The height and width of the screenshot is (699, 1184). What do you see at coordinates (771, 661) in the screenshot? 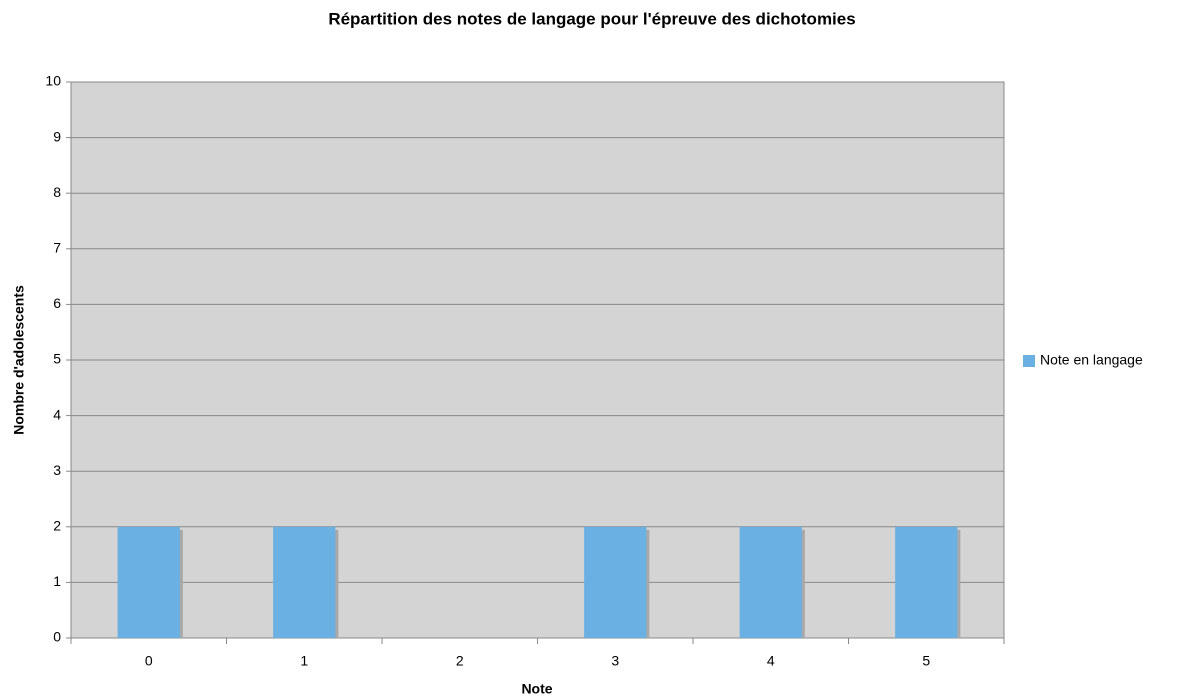
I see `x-tick-label: 4` at bounding box center [771, 661].